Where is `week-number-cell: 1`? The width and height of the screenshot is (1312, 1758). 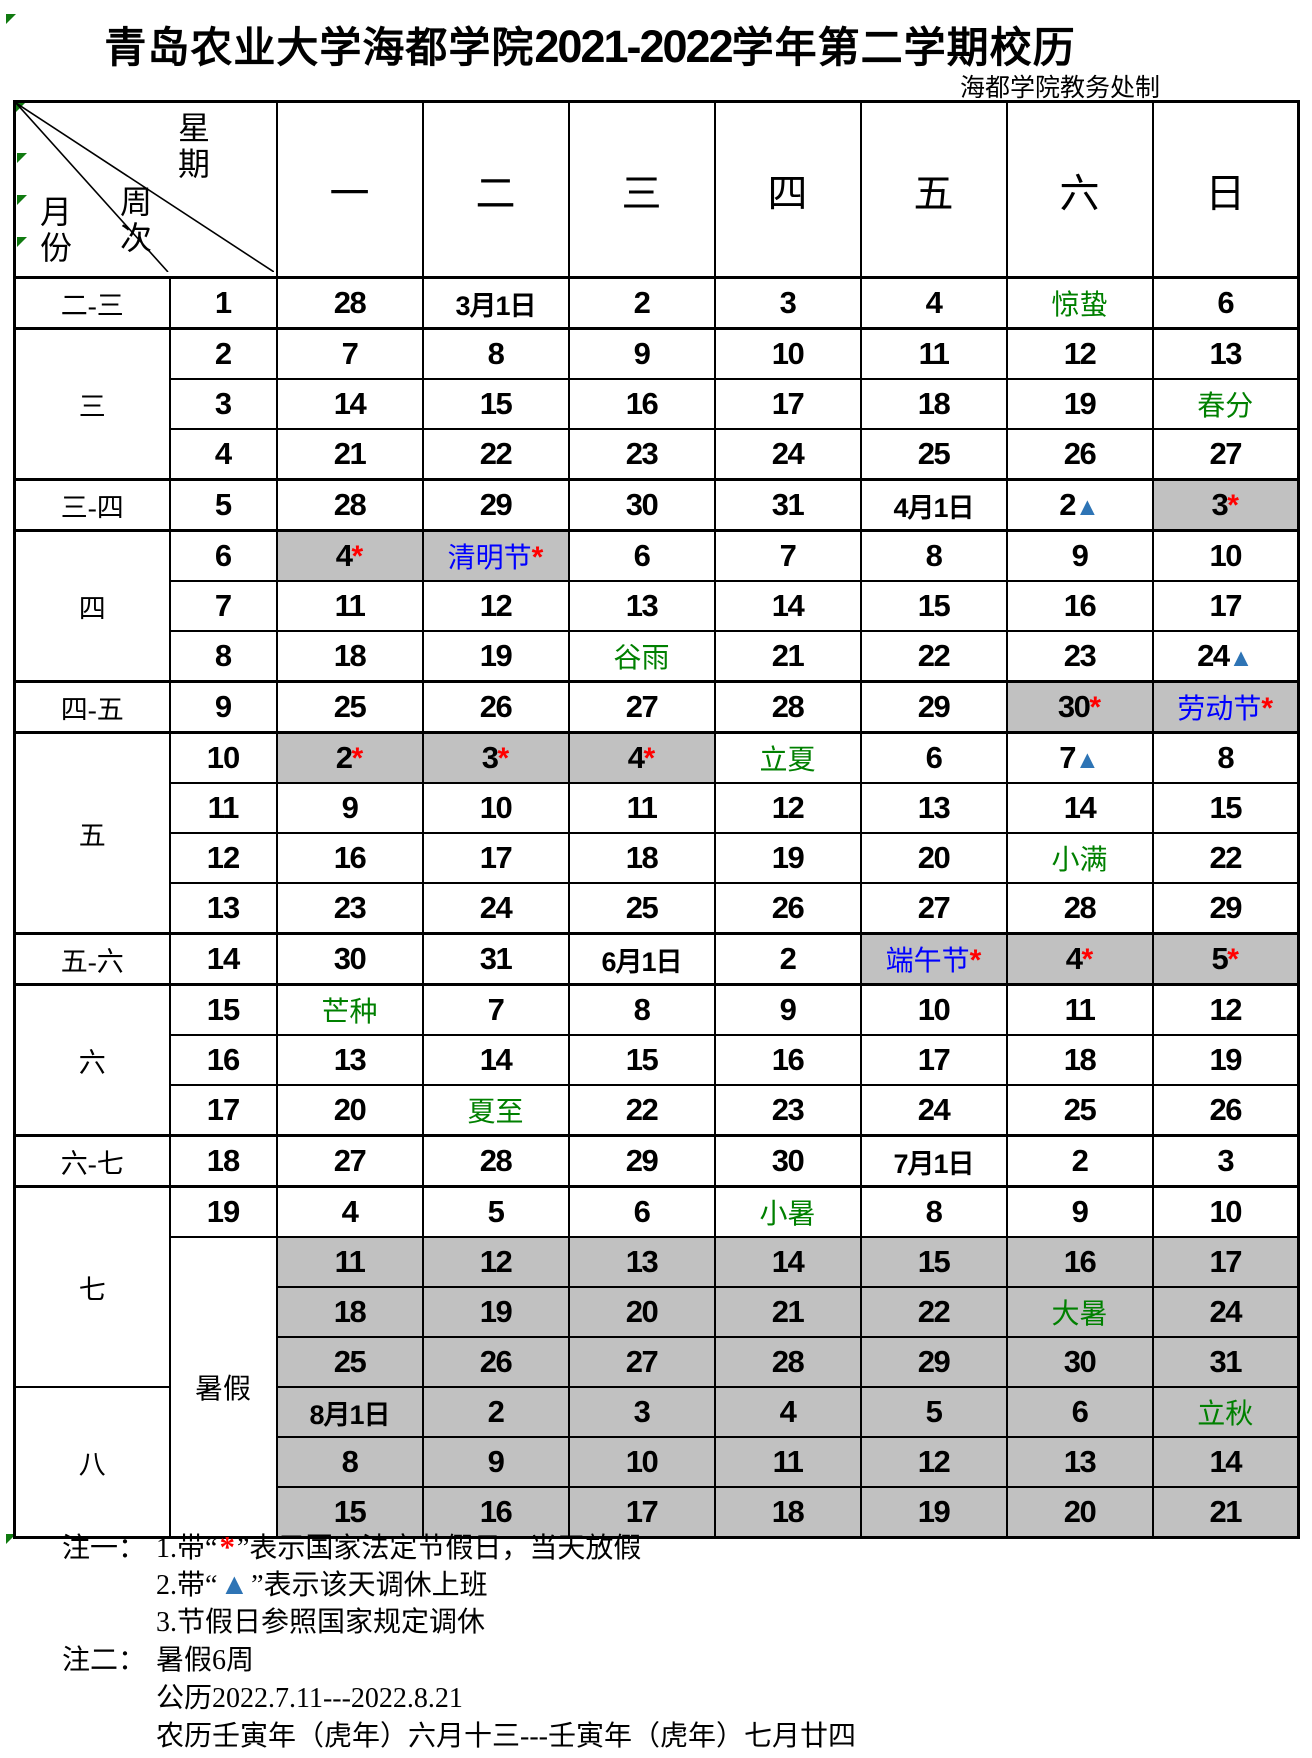
week-number-cell: 1 is located at coordinates (223, 303).